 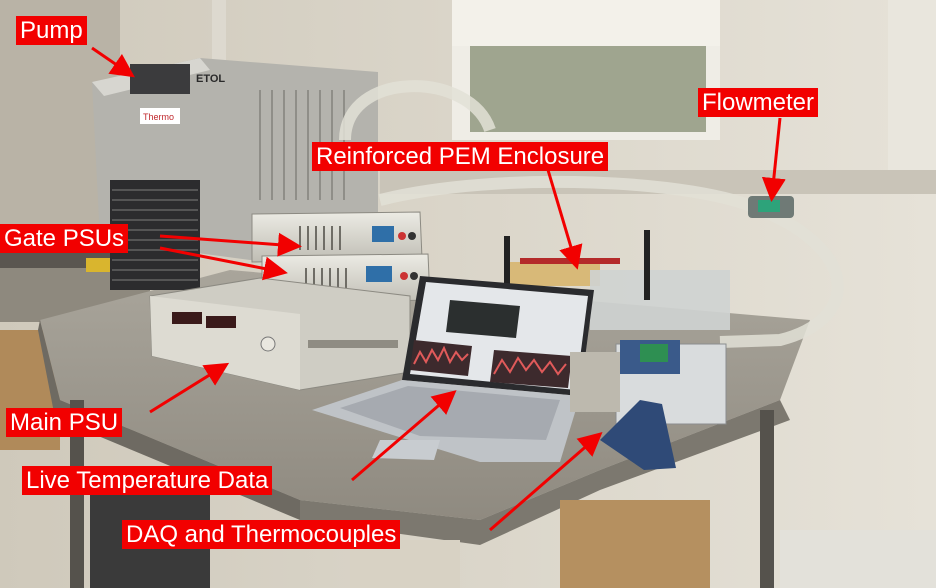 What do you see at coordinates (570, 261) in the screenshot?
I see `pem-red-cable` at bounding box center [570, 261].